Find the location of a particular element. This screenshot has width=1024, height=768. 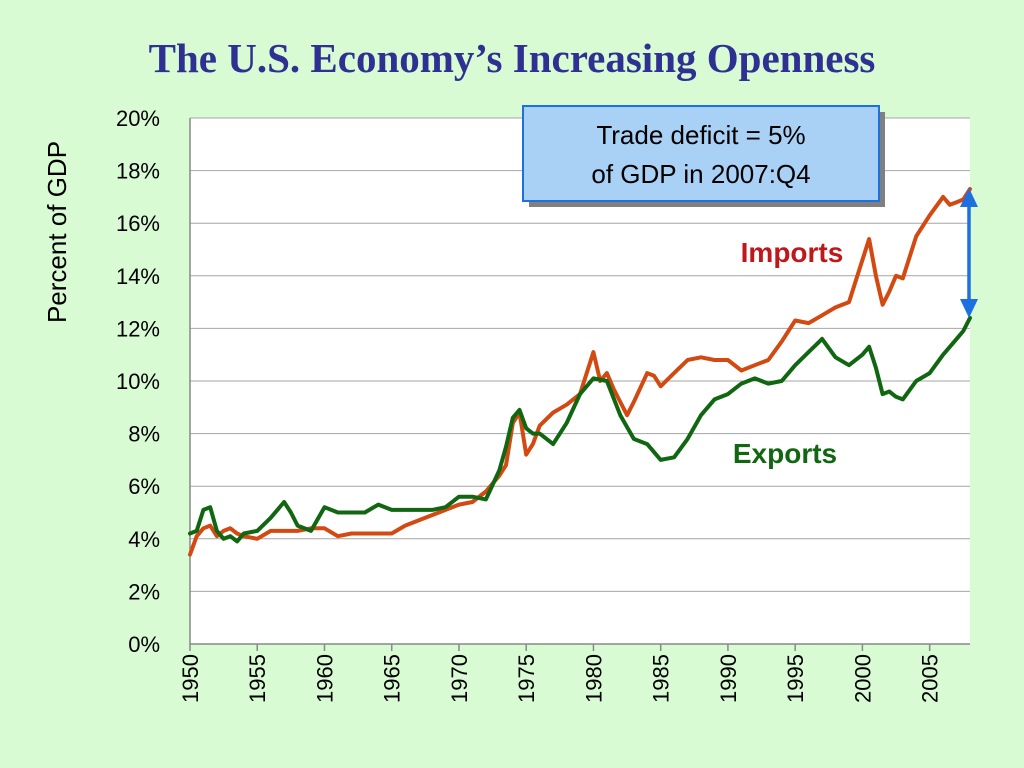

y-tick-labels: 0% 2% 4% 6% 8% 10% 12% 14% 16% 18% 20% is located at coordinates (138, 381).